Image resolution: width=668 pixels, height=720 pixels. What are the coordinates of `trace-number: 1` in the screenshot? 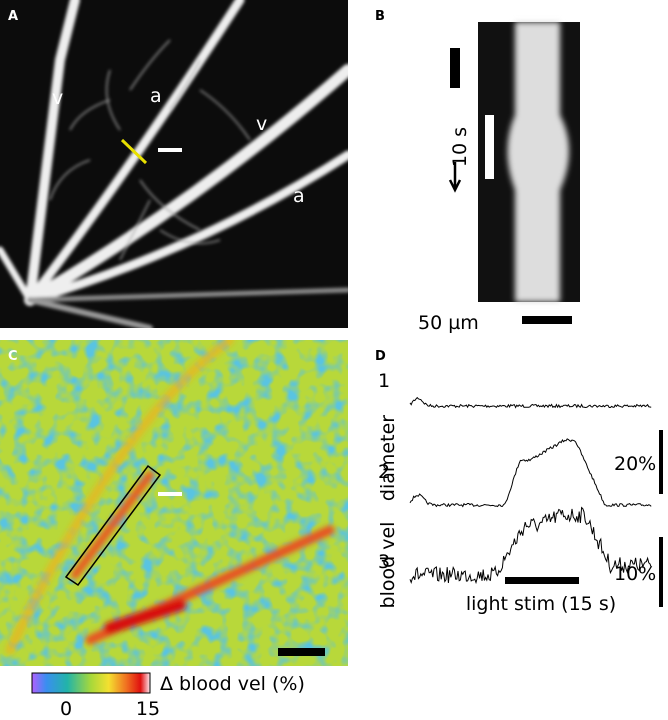 It's located at (384, 381).